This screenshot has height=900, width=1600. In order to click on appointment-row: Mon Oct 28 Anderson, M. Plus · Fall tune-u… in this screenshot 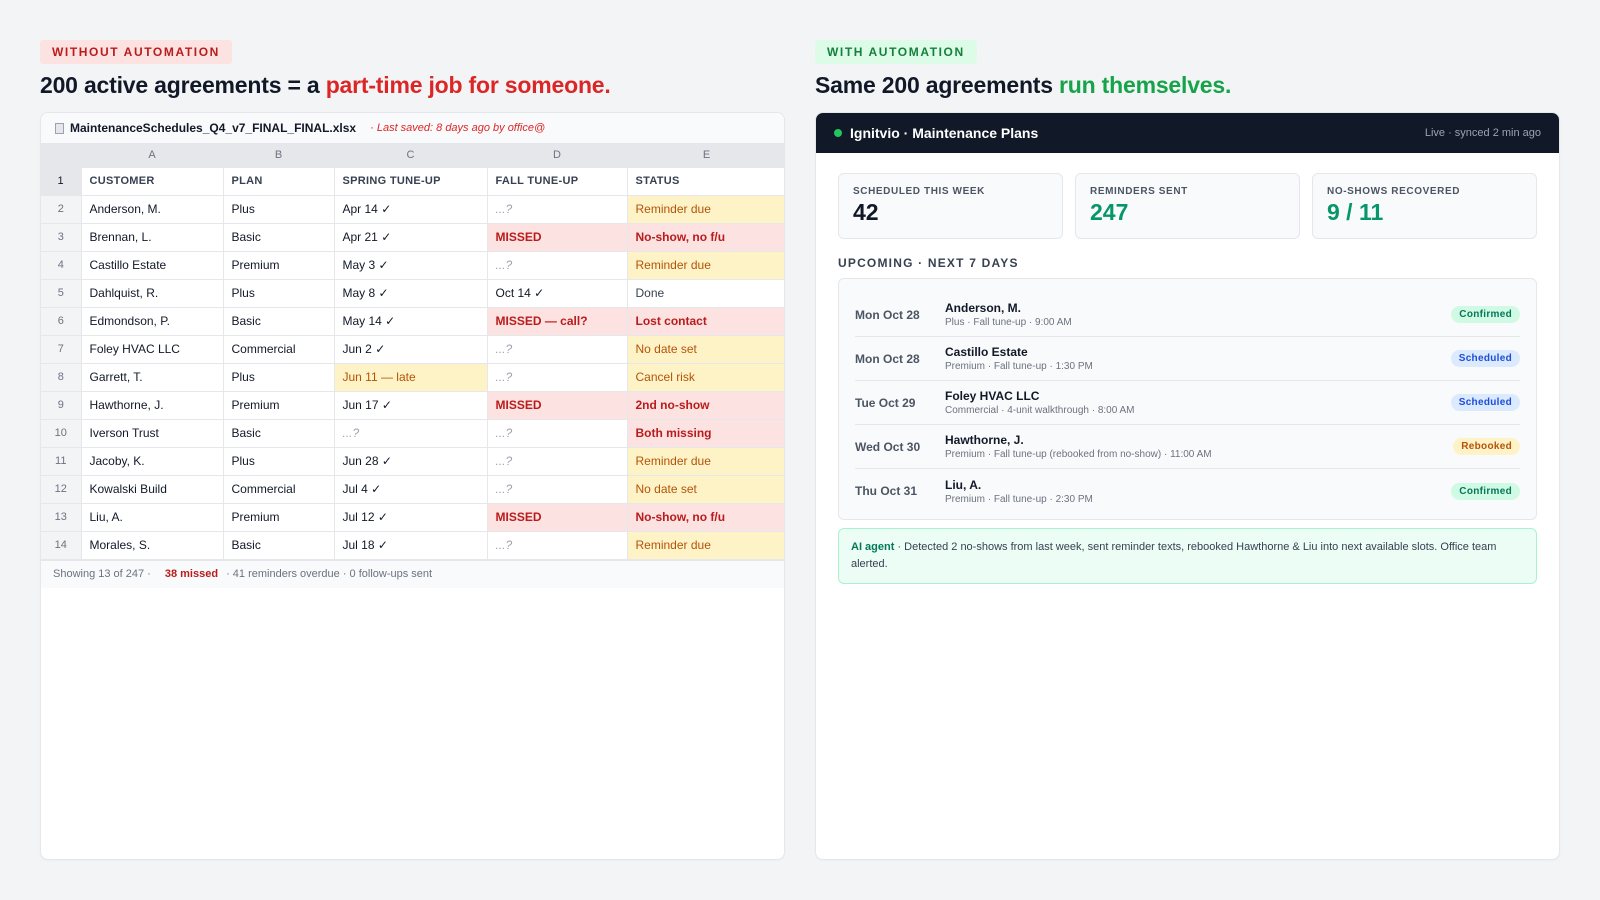, I will do `click(1187, 315)`.